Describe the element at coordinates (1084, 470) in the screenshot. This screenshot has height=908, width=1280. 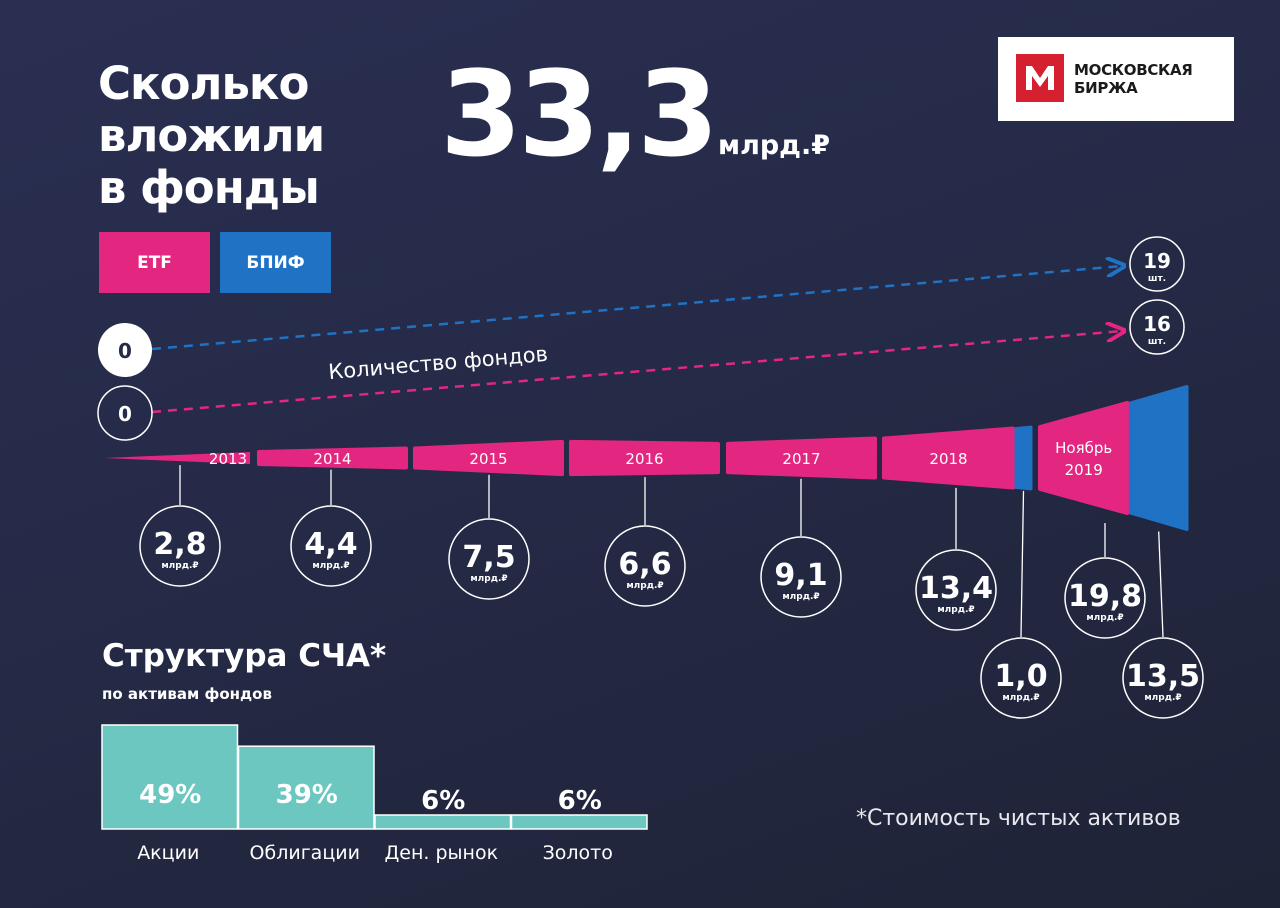
I see `year-label: 2019` at that location.